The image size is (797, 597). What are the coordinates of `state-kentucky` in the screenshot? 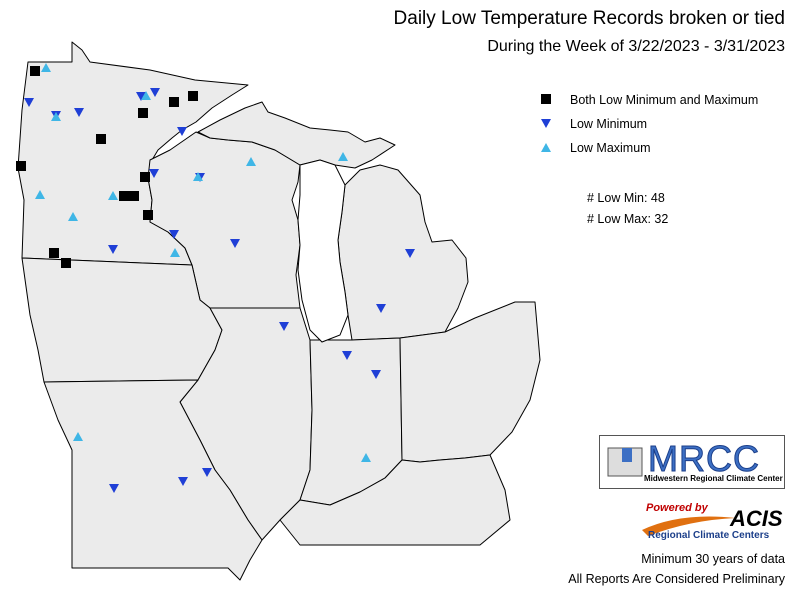 It's located at (395, 500).